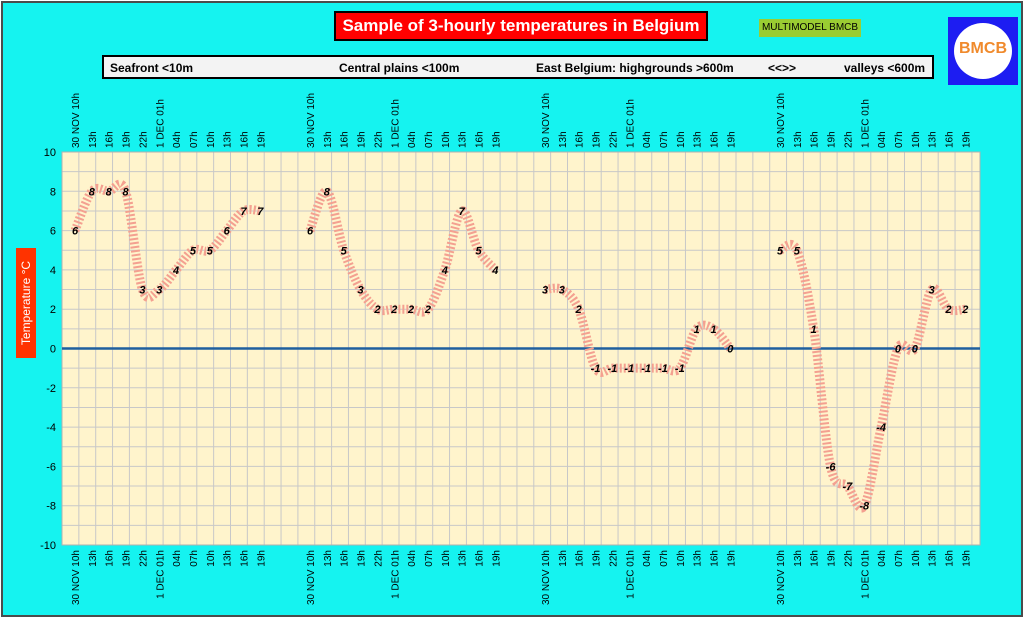  I want to click on x-tick-label-bottom: 30 NOV 10h, so click(76, 577).